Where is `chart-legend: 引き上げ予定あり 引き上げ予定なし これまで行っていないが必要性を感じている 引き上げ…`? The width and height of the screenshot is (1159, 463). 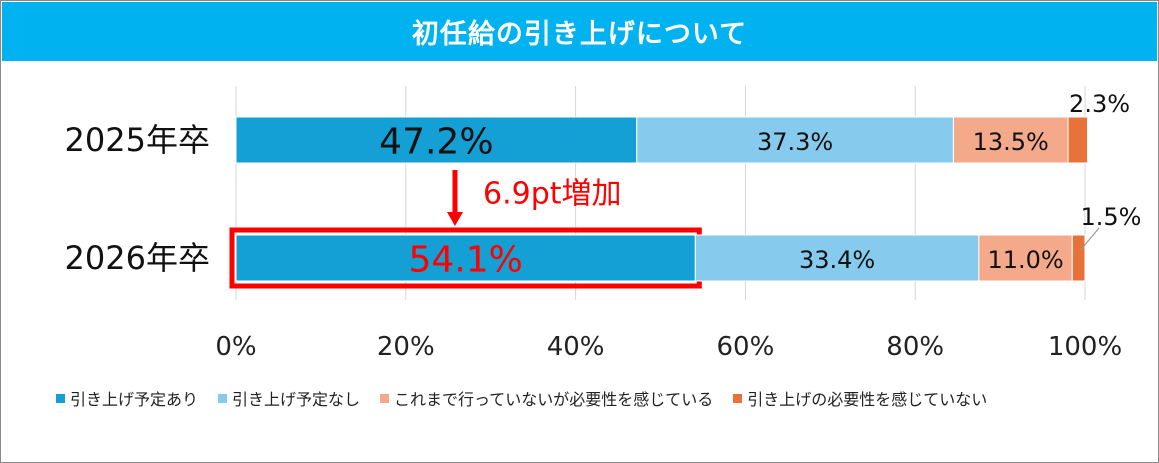 chart-legend: 引き上げ予定あり 引き上げ予定なし これまで行っていないが必要性を感じている 引き上げ… is located at coordinates (531, 398).